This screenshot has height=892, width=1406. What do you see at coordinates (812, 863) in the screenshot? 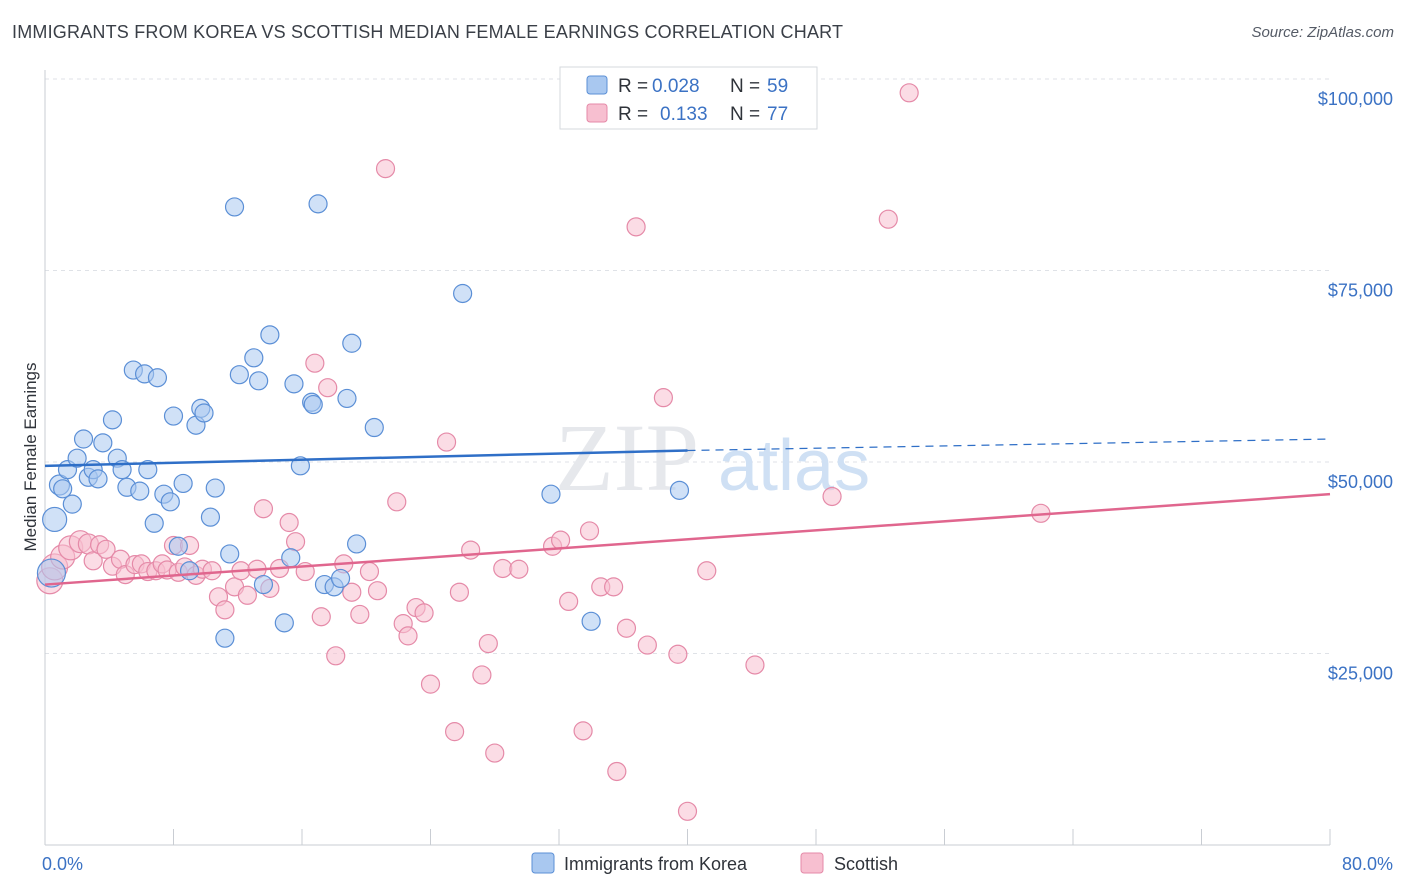
I see `bottom-legend-scottish-swatch` at bounding box center [812, 863].